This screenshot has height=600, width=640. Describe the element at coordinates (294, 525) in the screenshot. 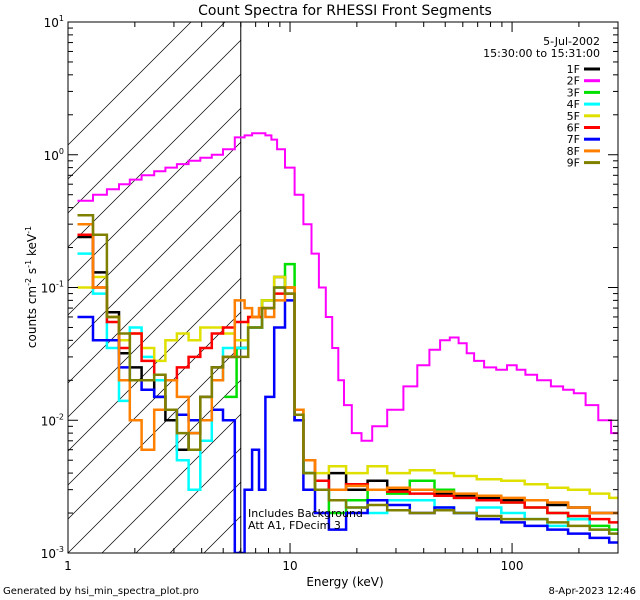

I see `annotation-attenuator: Att A1, FDecim 3` at that location.